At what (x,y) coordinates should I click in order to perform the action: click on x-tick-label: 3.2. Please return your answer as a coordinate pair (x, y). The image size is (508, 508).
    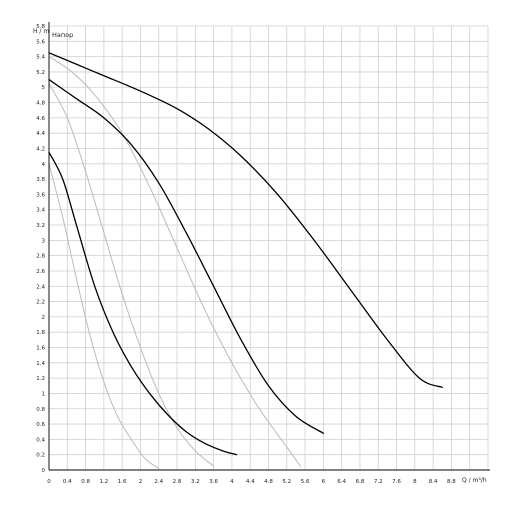
    Looking at the image, I should click on (195, 482).